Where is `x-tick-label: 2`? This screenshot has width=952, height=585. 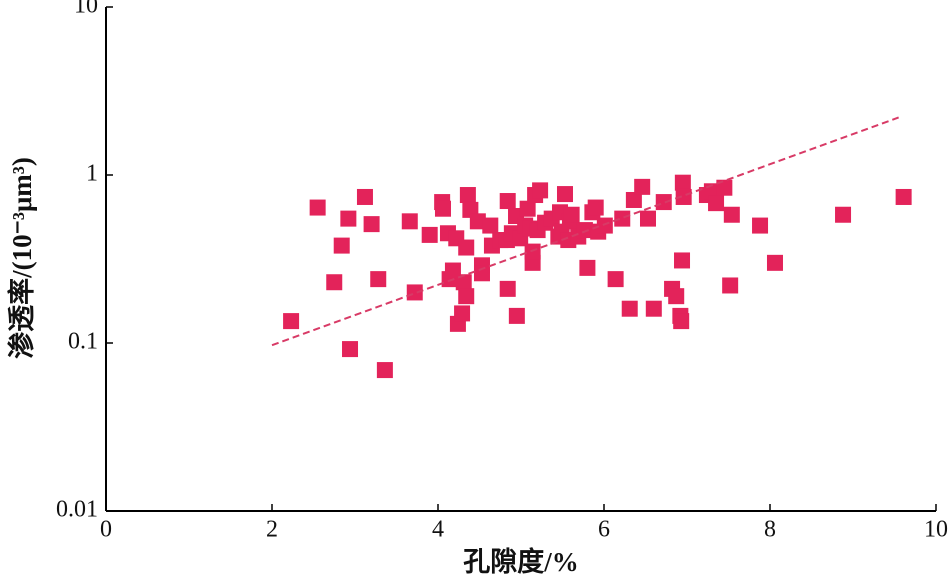 x-tick-label: 2 is located at coordinates (272, 530).